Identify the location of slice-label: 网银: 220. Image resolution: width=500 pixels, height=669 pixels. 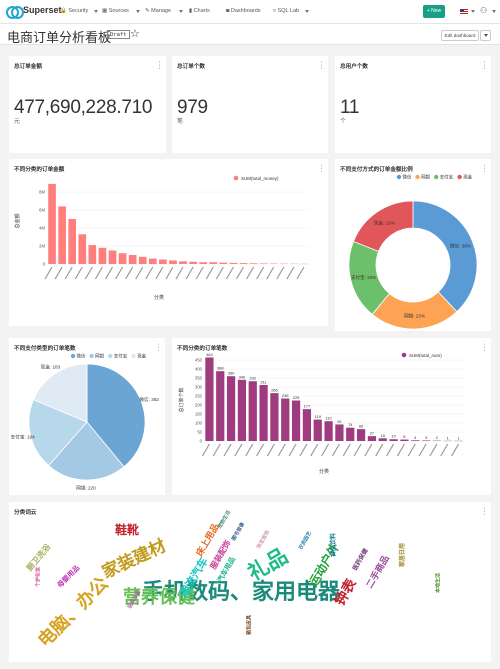
(86, 487).